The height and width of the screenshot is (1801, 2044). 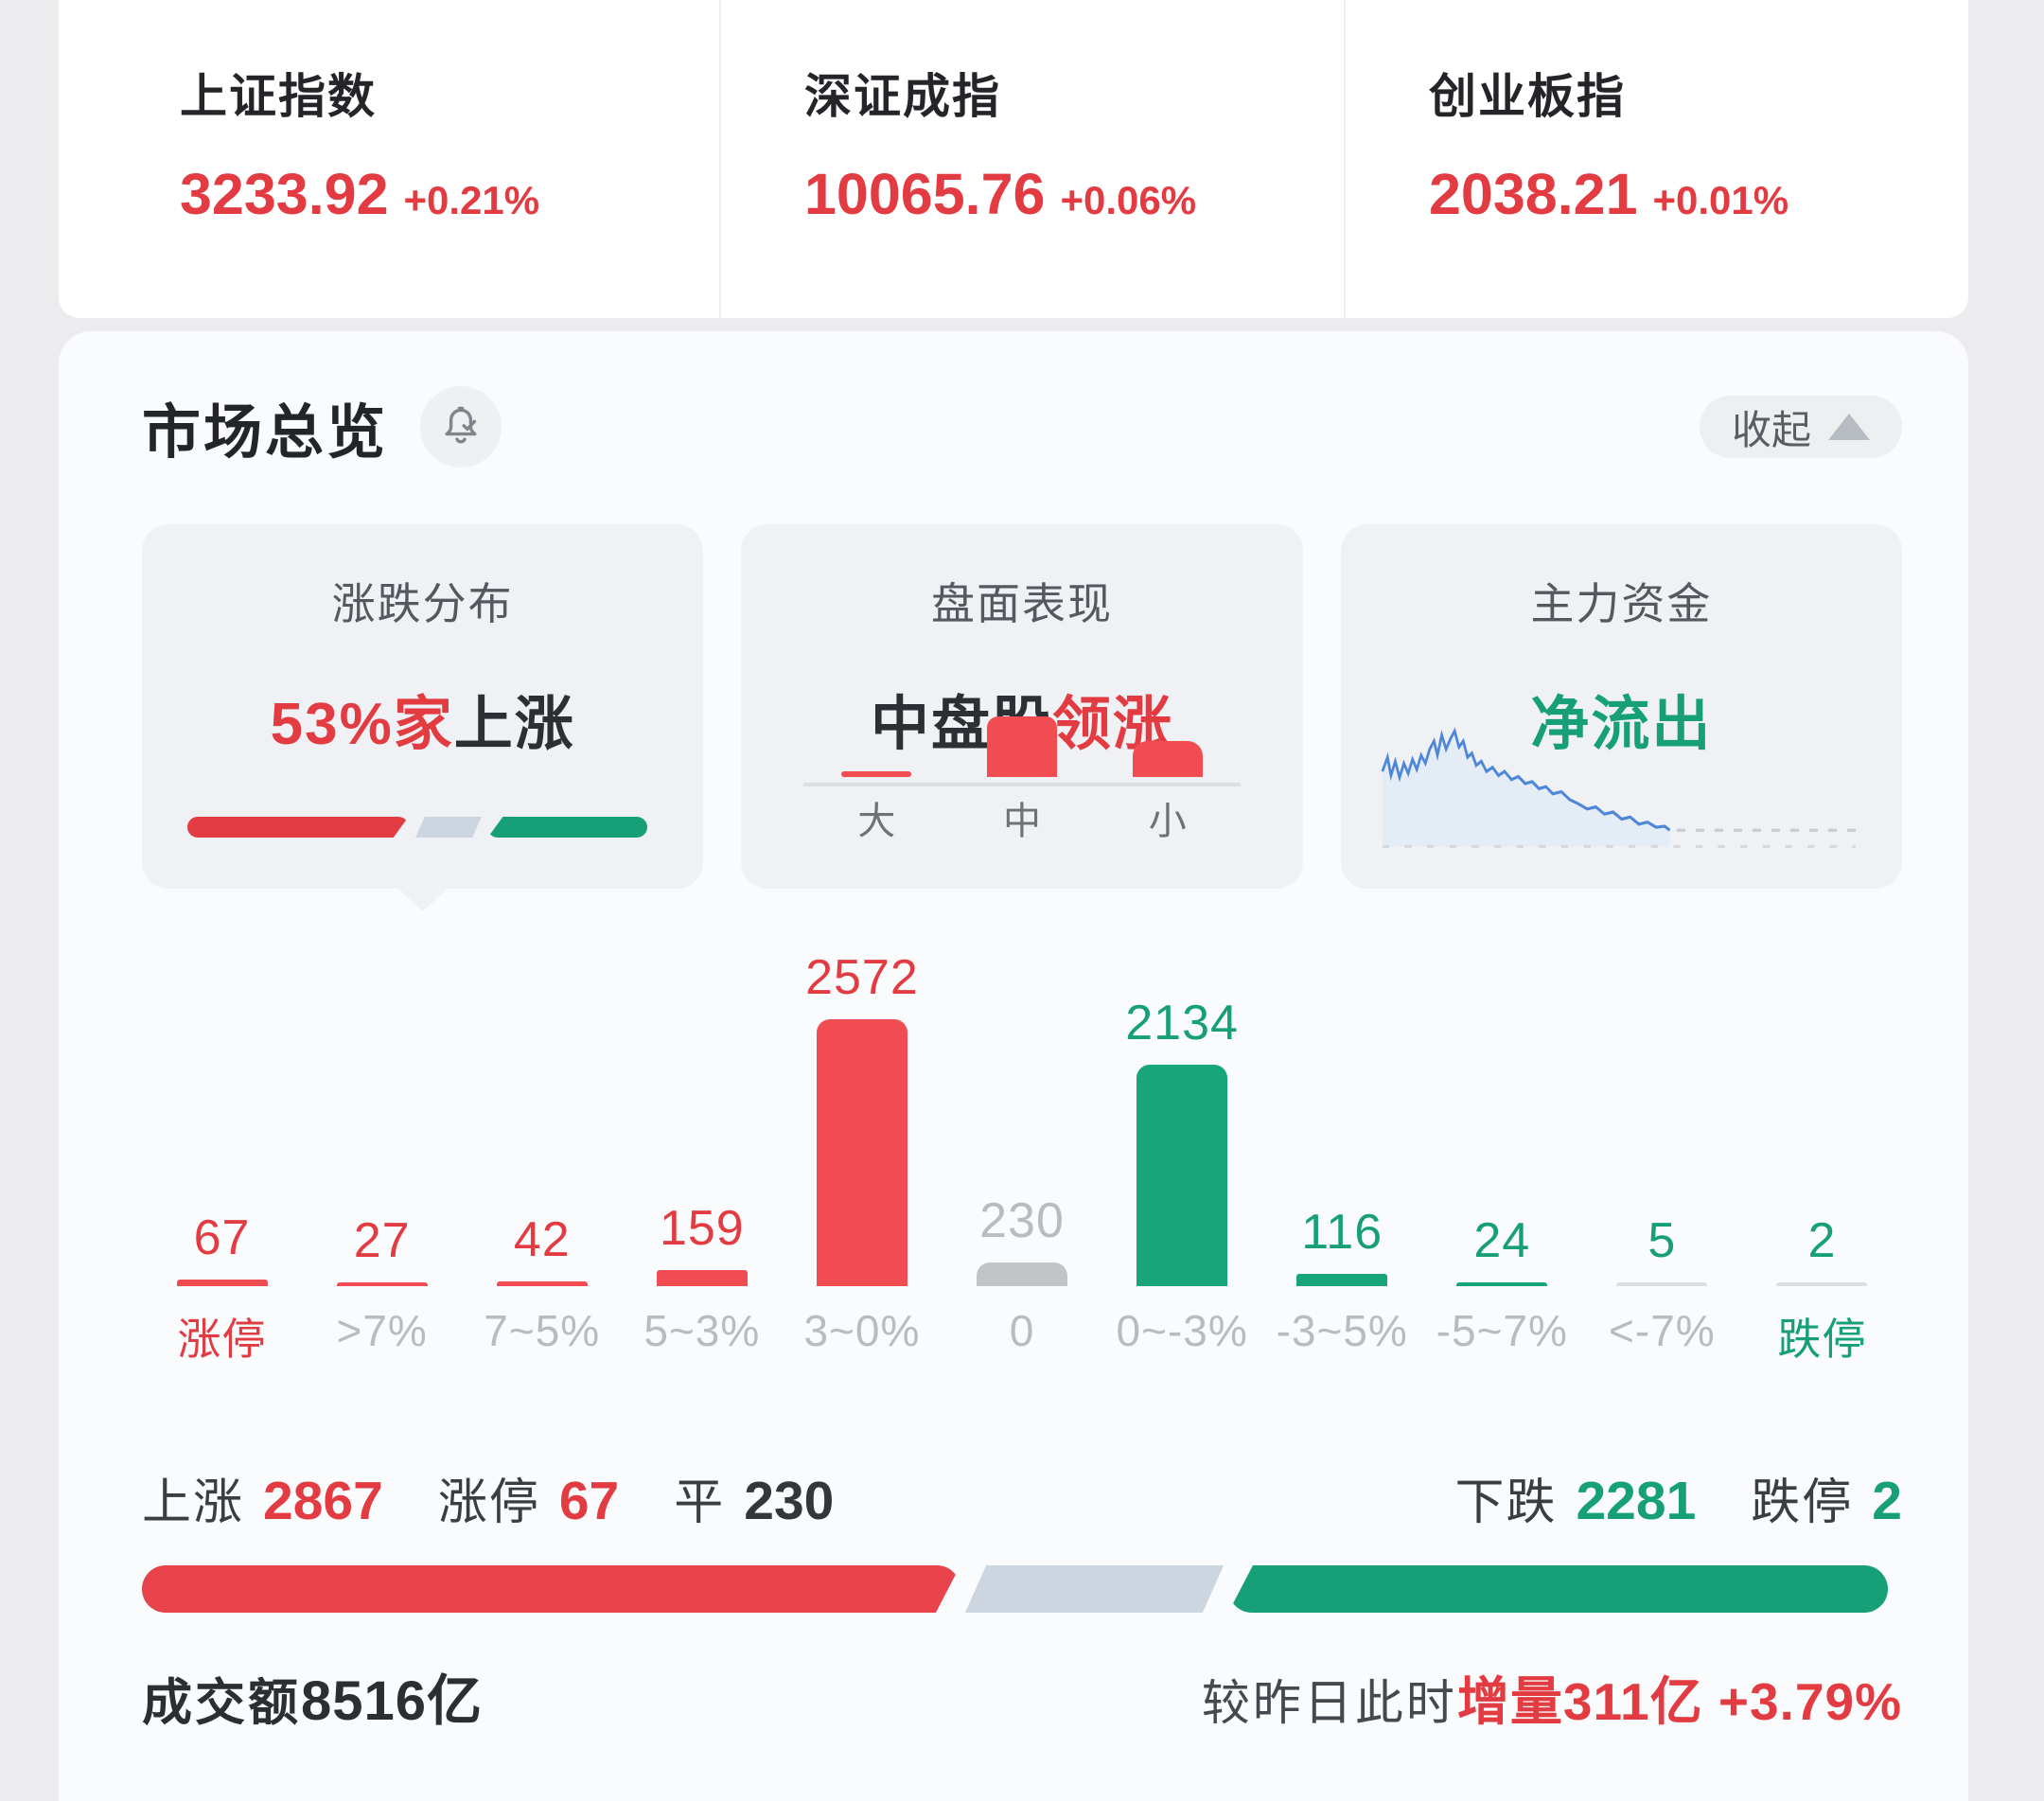 I want to click on stat-label: 上涨, so click(x=193, y=1502).